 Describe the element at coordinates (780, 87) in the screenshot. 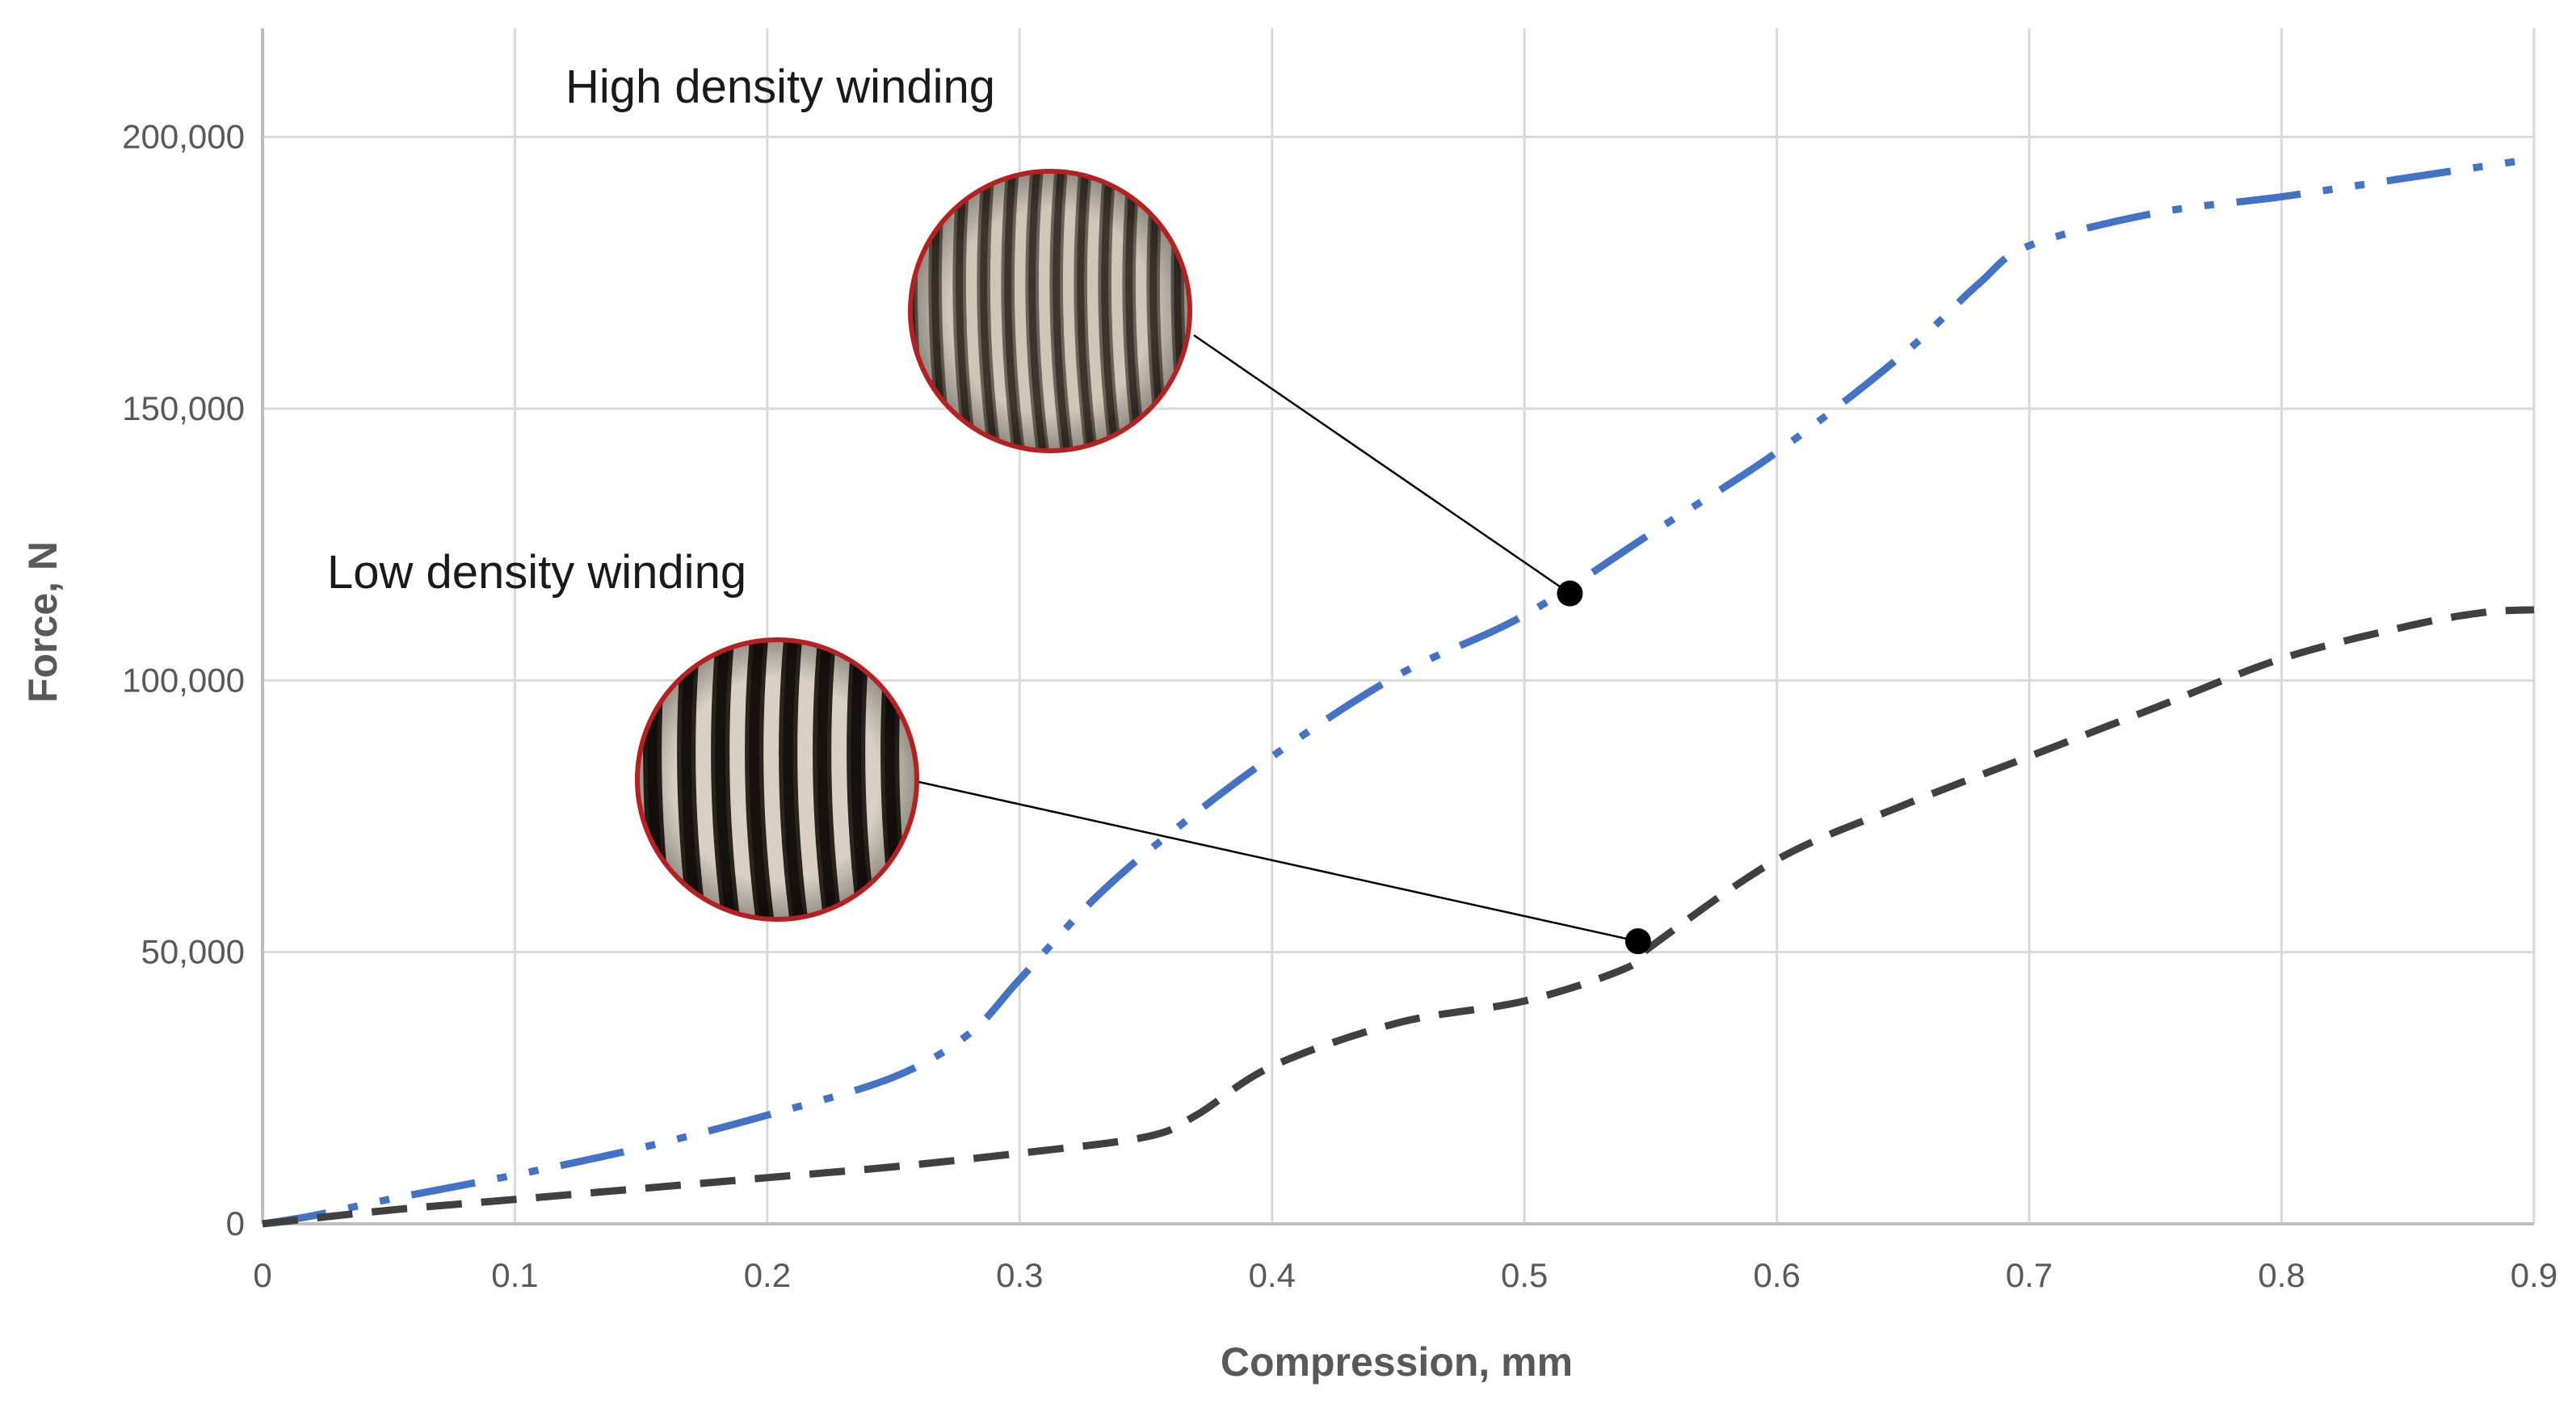

I see `annotation-high-density: High density winding` at that location.